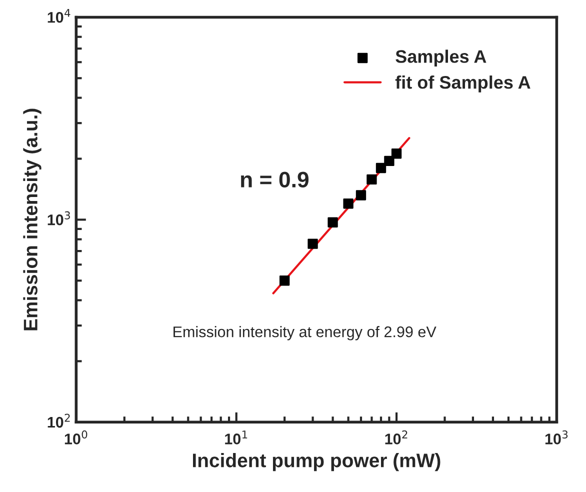 The image size is (586, 492). I want to click on legend-label: fit of Samples A, so click(462, 84).